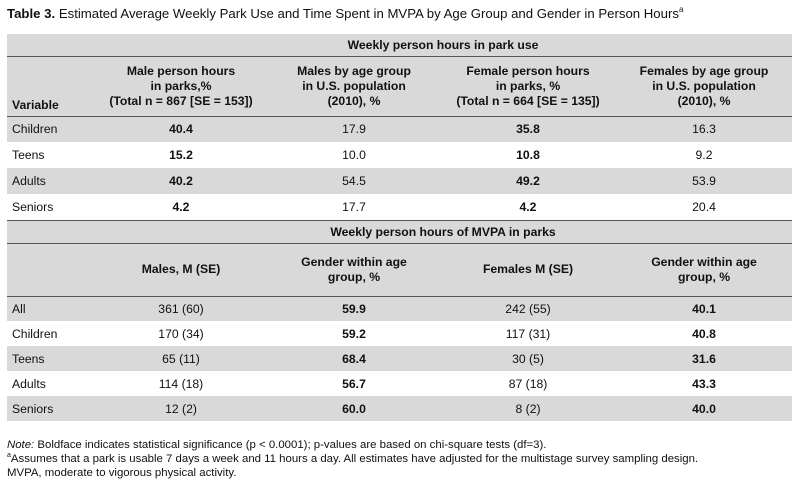  What do you see at coordinates (354, 276) in the screenshot?
I see `header-gender-m-line2: group, %` at bounding box center [354, 276].